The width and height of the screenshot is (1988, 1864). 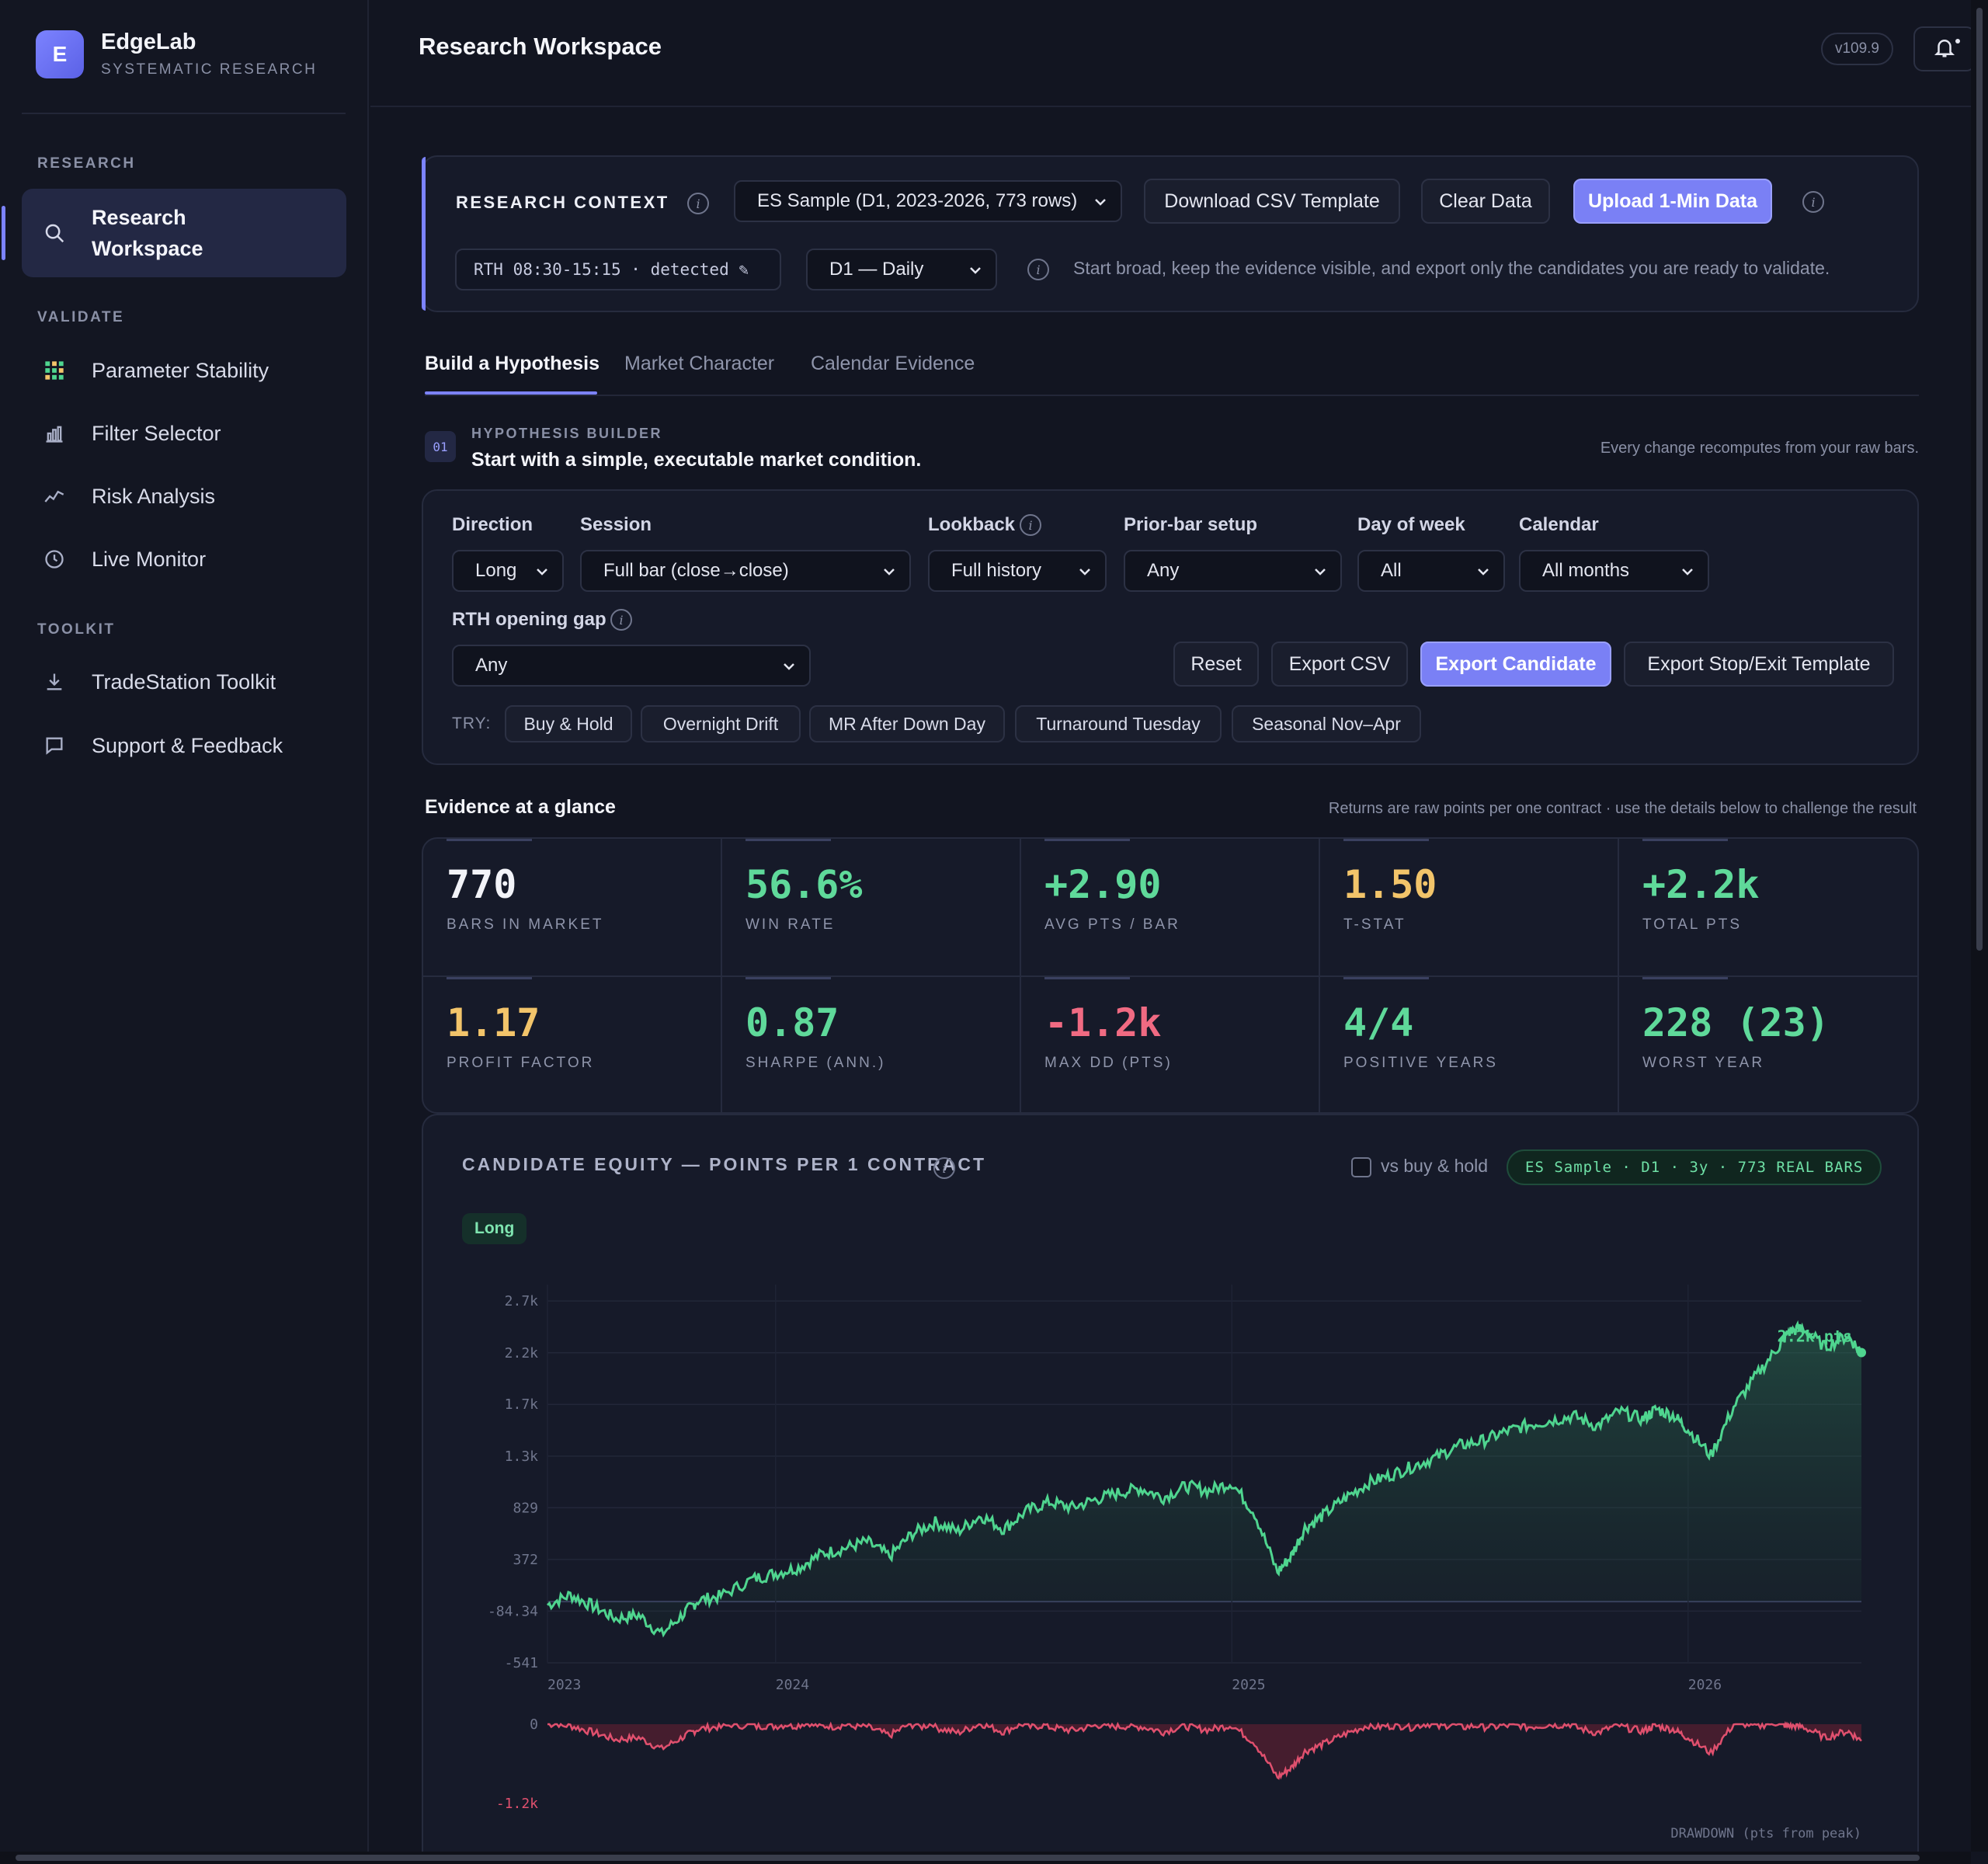 What do you see at coordinates (1614, 571) in the screenshot?
I see `calendar-select: All months` at bounding box center [1614, 571].